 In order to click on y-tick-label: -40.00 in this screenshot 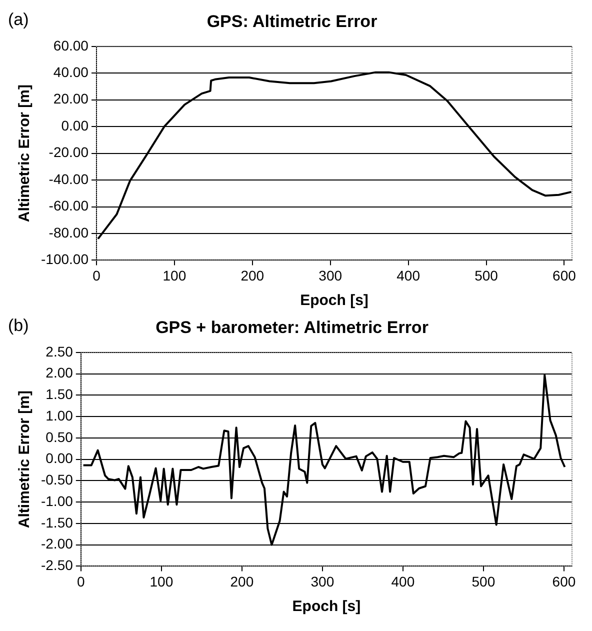, I will do `click(68, 178)`.